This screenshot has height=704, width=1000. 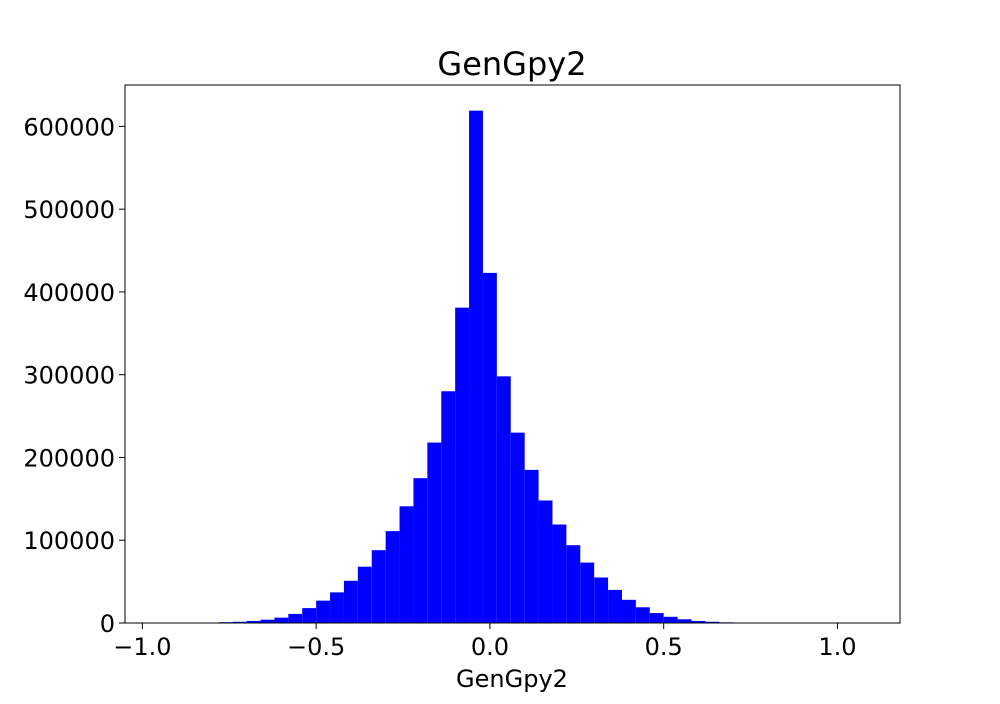 I want to click on y-tick-label: 400000, so click(x=69, y=293).